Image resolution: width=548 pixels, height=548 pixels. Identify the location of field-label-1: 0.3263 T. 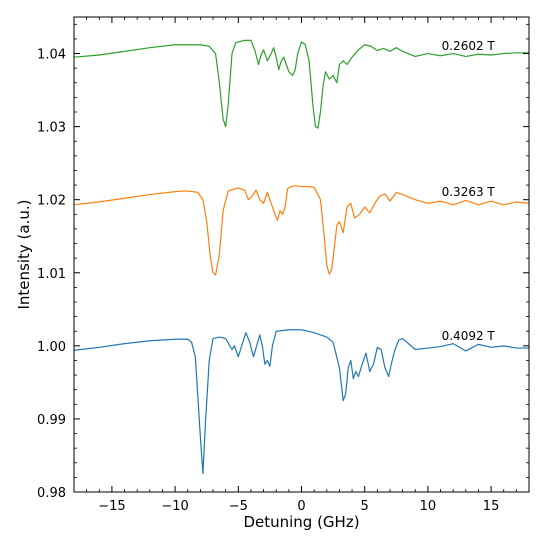
(469, 192).